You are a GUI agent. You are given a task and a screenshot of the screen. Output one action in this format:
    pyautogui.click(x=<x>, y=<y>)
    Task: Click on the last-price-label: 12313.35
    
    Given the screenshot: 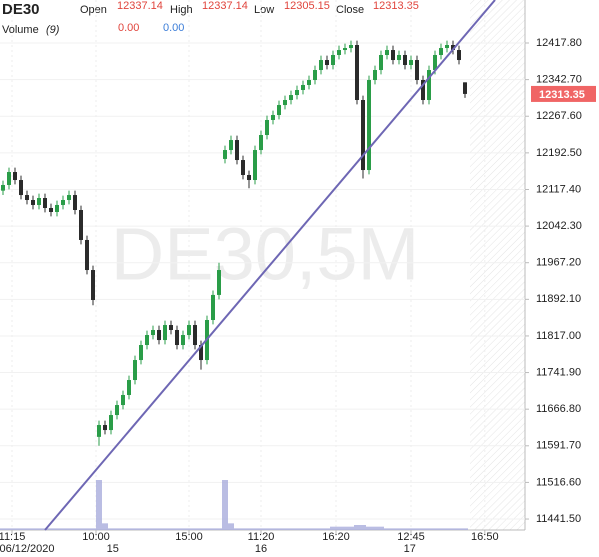 What is the action you would take?
    pyautogui.click(x=562, y=95)
    